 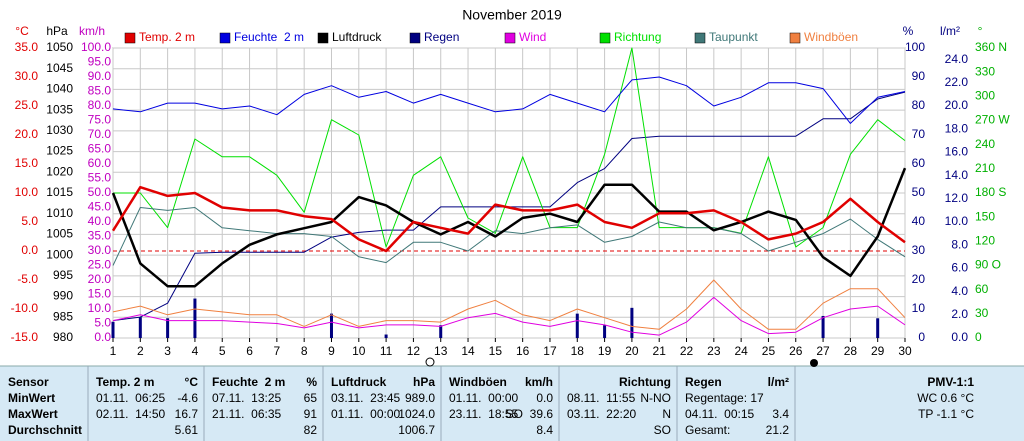 I want to click on y-tick-label: 60, so click(x=982, y=289).